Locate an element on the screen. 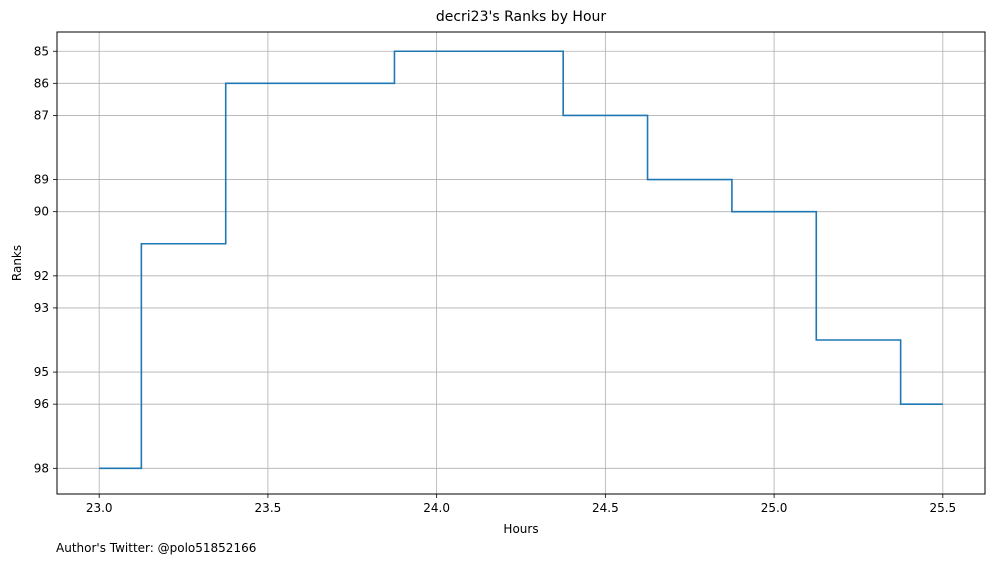  y-tick-label: 95 is located at coordinates (41, 372).